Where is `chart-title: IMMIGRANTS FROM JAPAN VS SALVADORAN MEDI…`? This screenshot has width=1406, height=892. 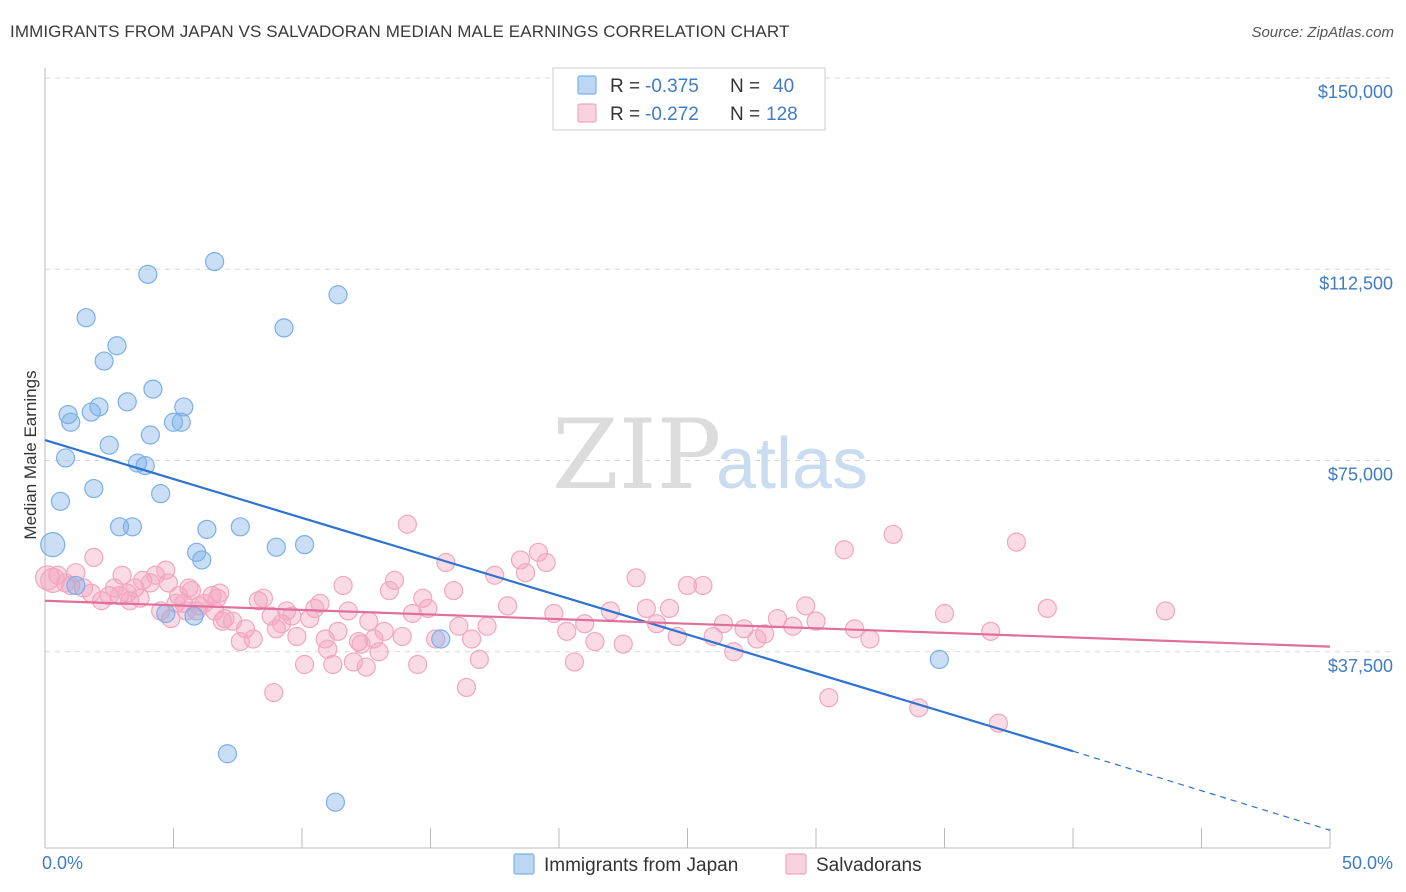
chart-title: IMMIGRANTS FROM JAPAN VS SALVADORAN MEDI… is located at coordinates (400, 31).